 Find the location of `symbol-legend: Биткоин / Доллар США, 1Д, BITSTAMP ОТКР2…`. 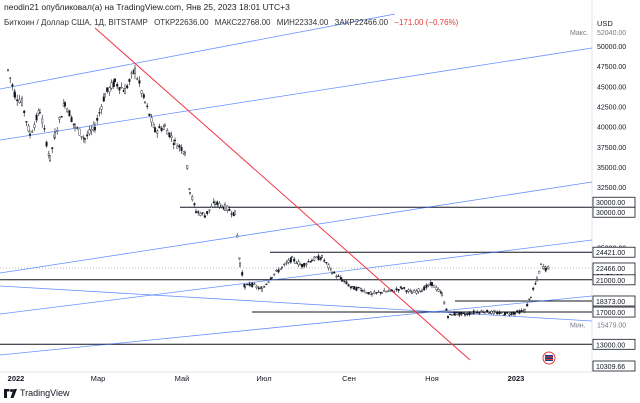

symbol-legend: Биткоин / Доллар США, 1Д, BITSTAMP ОТКР2… is located at coordinates (233, 22).